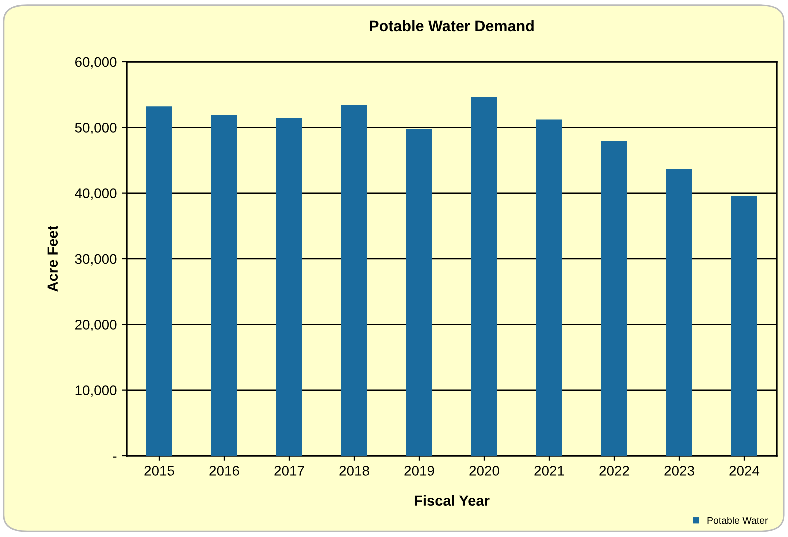 The width and height of the screenshot is (788, 537). What do you see at coordinates (115, 457) in the screenshot?
I see `y-tick-label: -` at bounding box center [115, 457].